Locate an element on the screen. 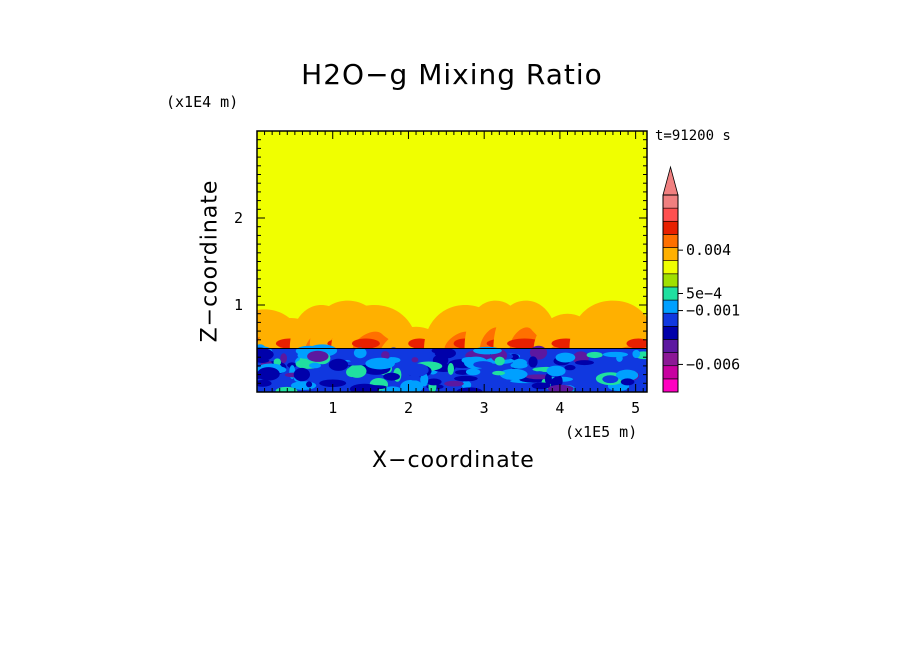  colorbar-label: 0.004 is located at coordinates (708, 250).